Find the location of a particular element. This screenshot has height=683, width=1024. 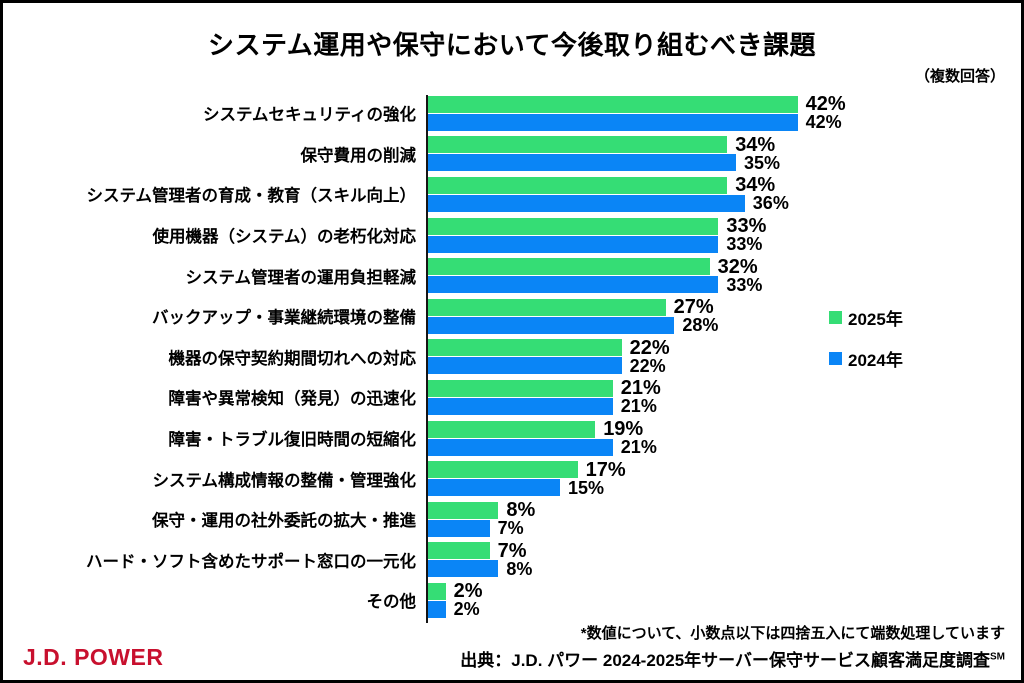

bar-group: 8% 7% is located at coordinates (723, 519).